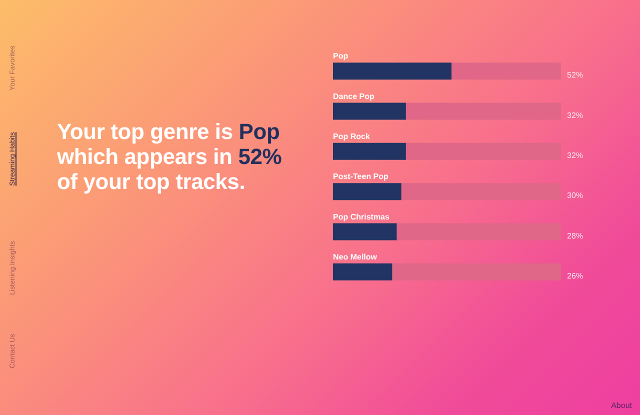 The image size is (640, 415). What do you see at coordinates (575, 275) in the screenshot?
I see `data-label: 26%` at bounding box center [575, 275].